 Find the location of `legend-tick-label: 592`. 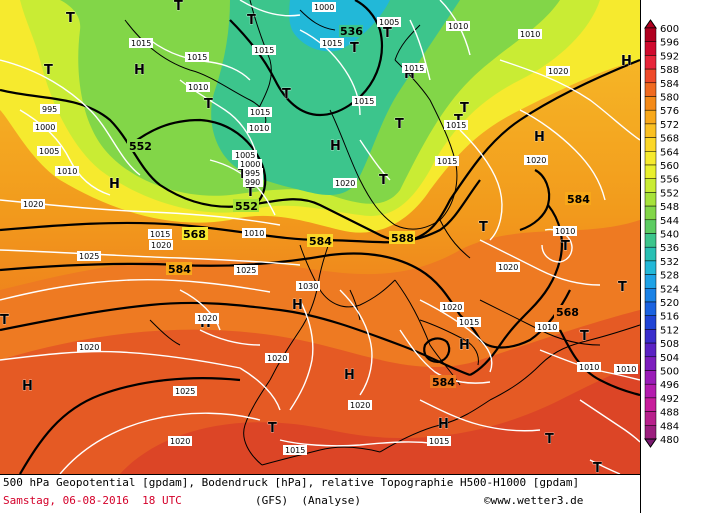

legend-tick-label: 592 is located at coordinates (669, 56).